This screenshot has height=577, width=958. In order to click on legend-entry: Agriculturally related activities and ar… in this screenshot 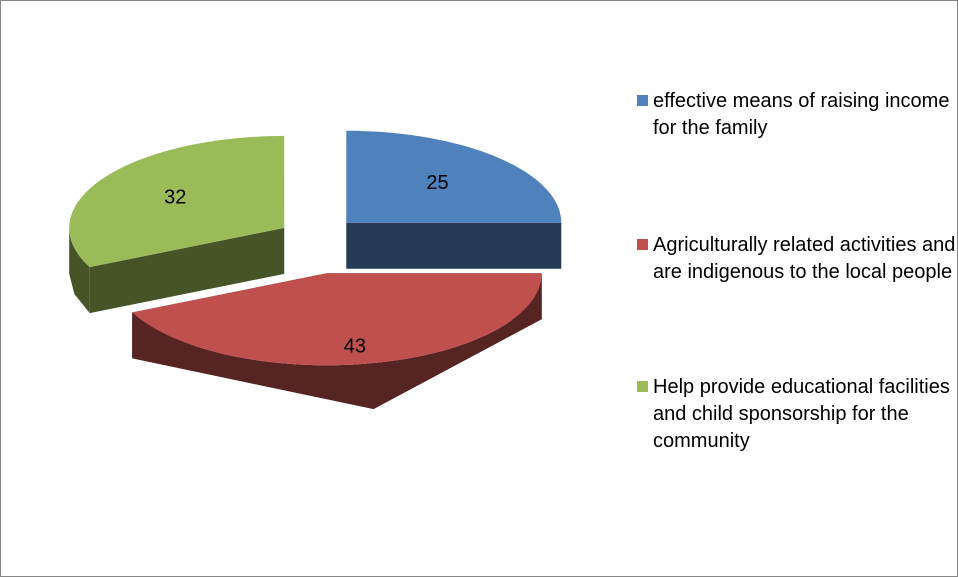, I will do `click(797, 259)`.